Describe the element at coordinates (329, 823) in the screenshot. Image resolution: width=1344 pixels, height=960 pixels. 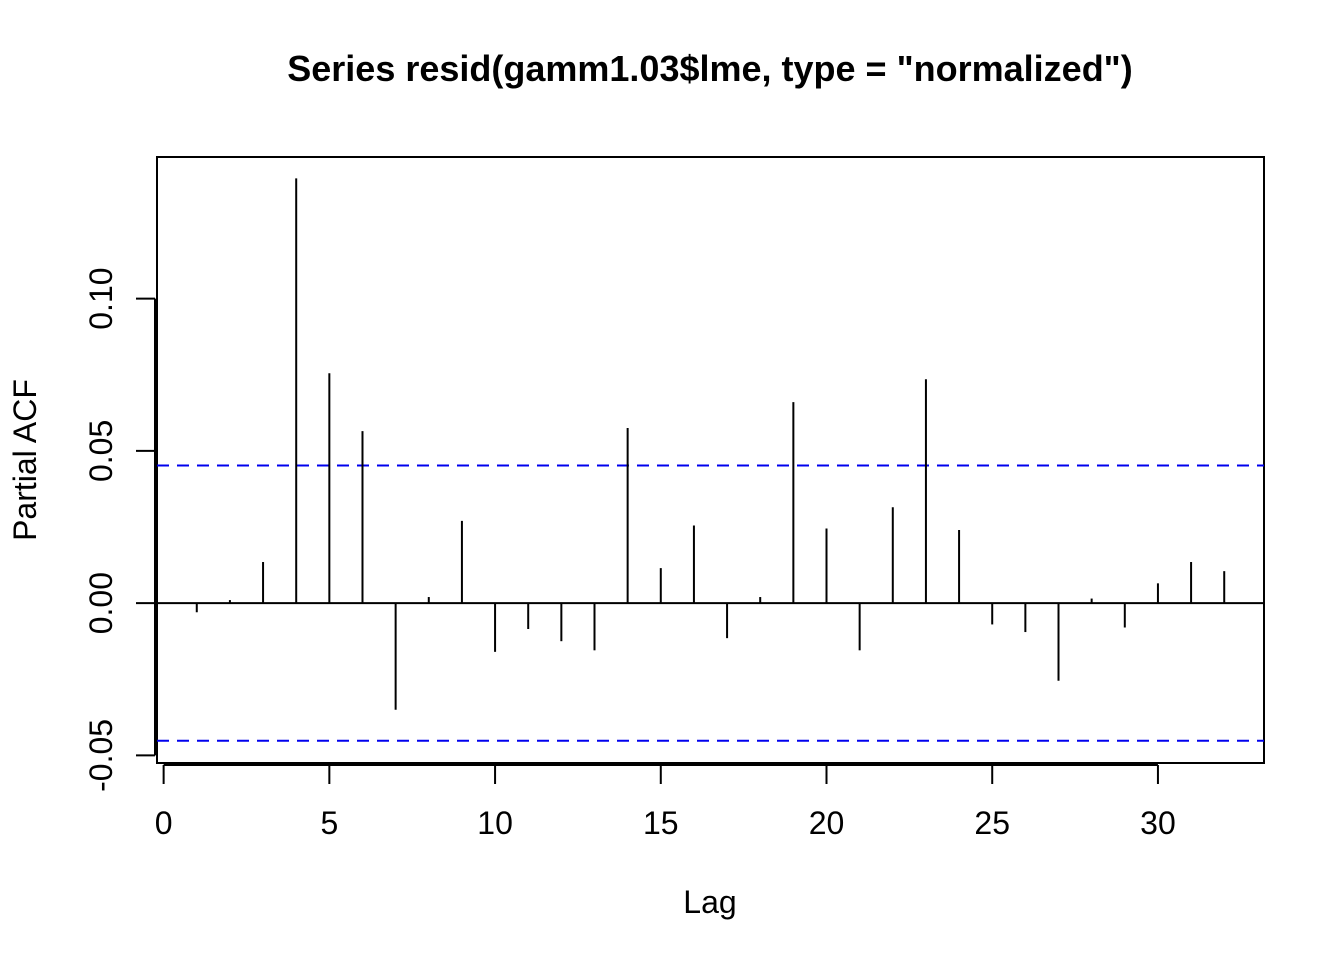
I see `x-tick-label: 5` at that location.